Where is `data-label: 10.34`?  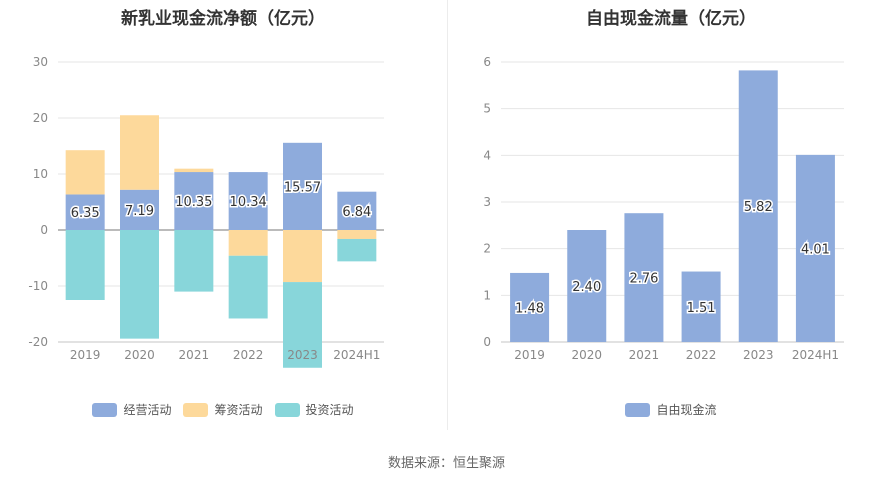 data-label: 10.34 is located at coordinates (248, 202).